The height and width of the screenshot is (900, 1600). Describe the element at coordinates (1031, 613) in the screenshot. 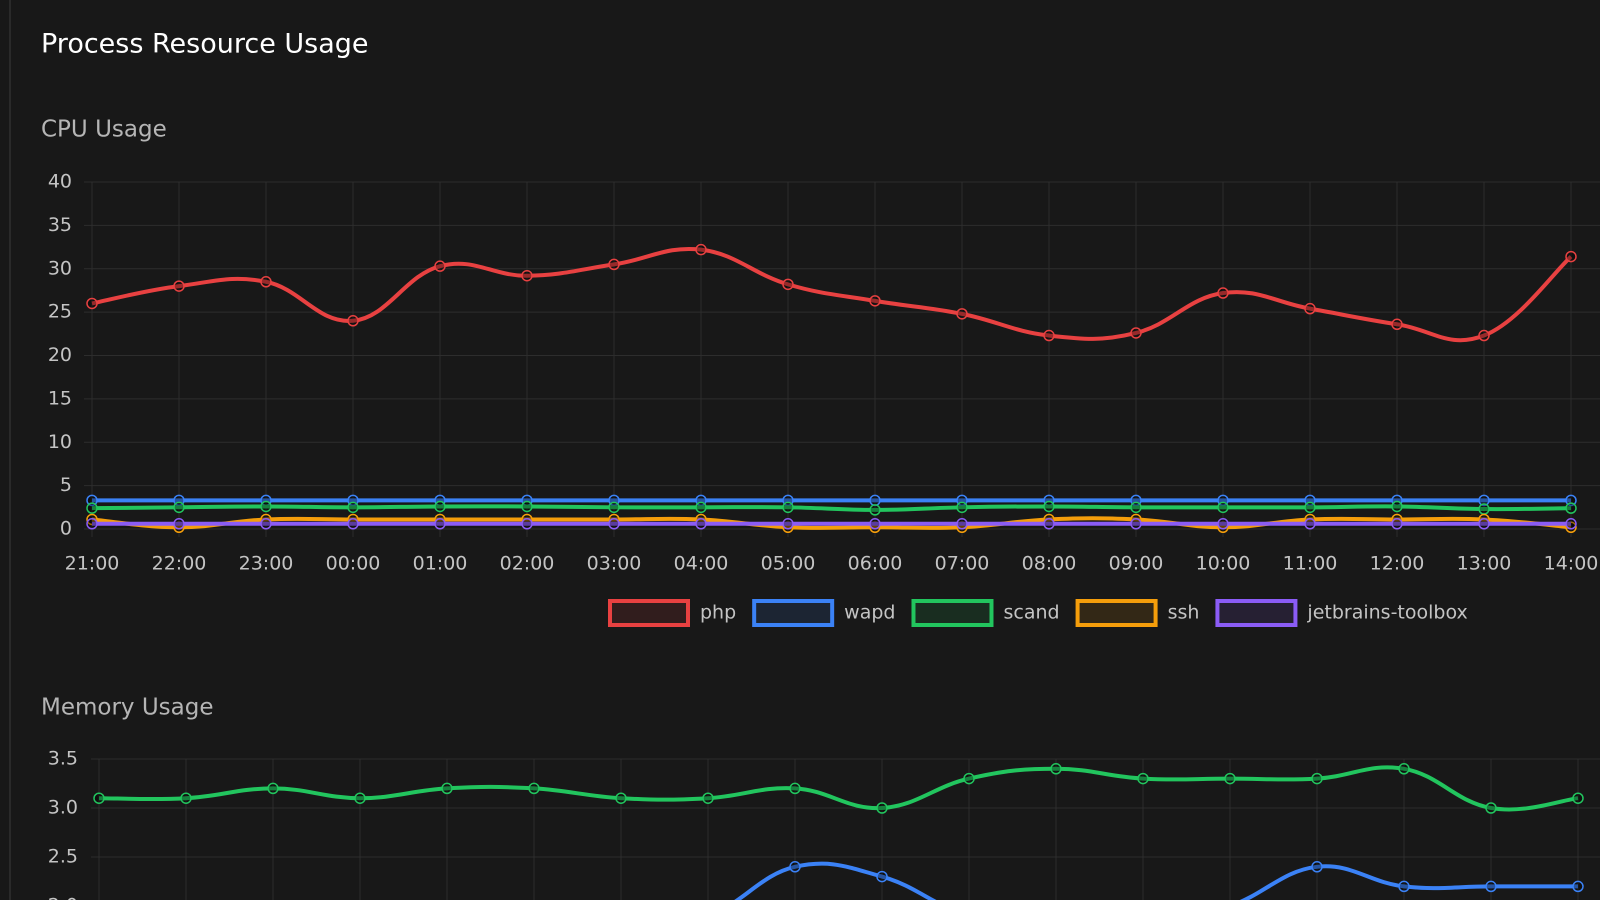

I see `legend-label: scand` at that location.